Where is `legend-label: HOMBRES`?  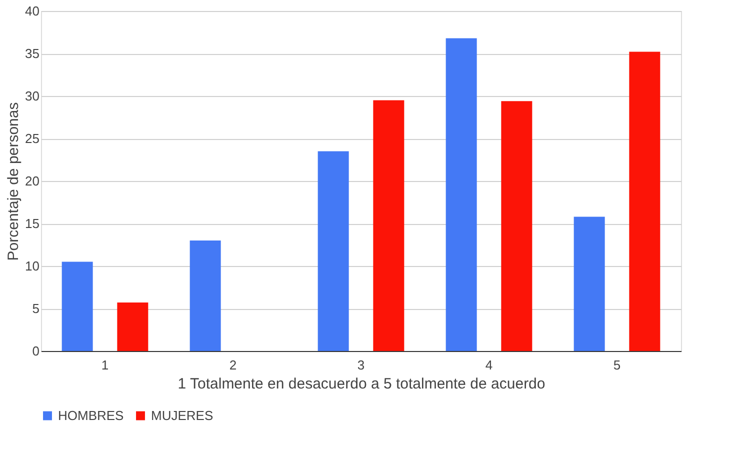
legend-label: HOMBRES is located at coordinates (91, 415).